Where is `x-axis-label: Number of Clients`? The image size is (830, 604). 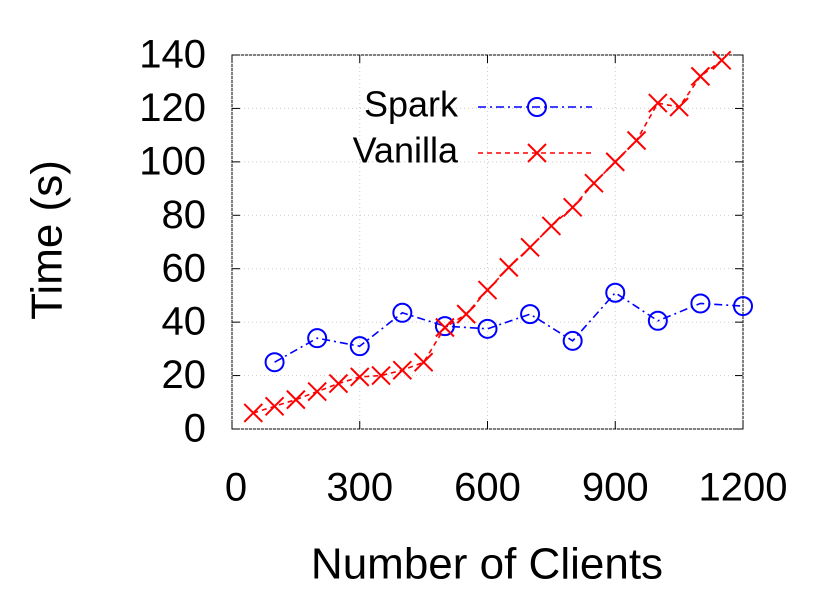 x-axis-label: Number of Clients is located at coordinates (487, 564).